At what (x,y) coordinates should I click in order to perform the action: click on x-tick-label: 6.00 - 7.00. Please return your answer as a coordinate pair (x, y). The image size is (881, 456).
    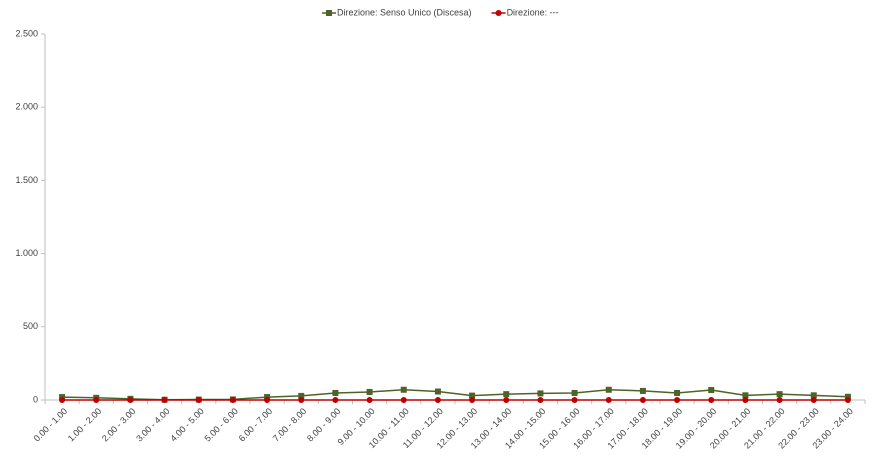
    Looking at the image, I should click on (255, 424).